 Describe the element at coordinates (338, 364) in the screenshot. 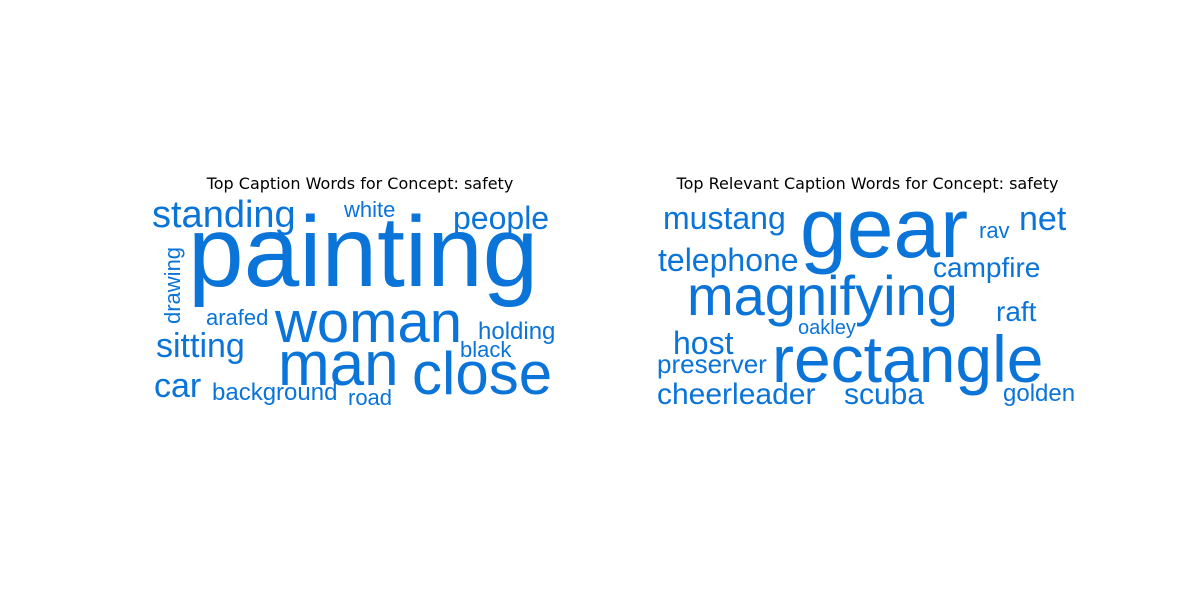

I see `cloud-word: man` at that location.